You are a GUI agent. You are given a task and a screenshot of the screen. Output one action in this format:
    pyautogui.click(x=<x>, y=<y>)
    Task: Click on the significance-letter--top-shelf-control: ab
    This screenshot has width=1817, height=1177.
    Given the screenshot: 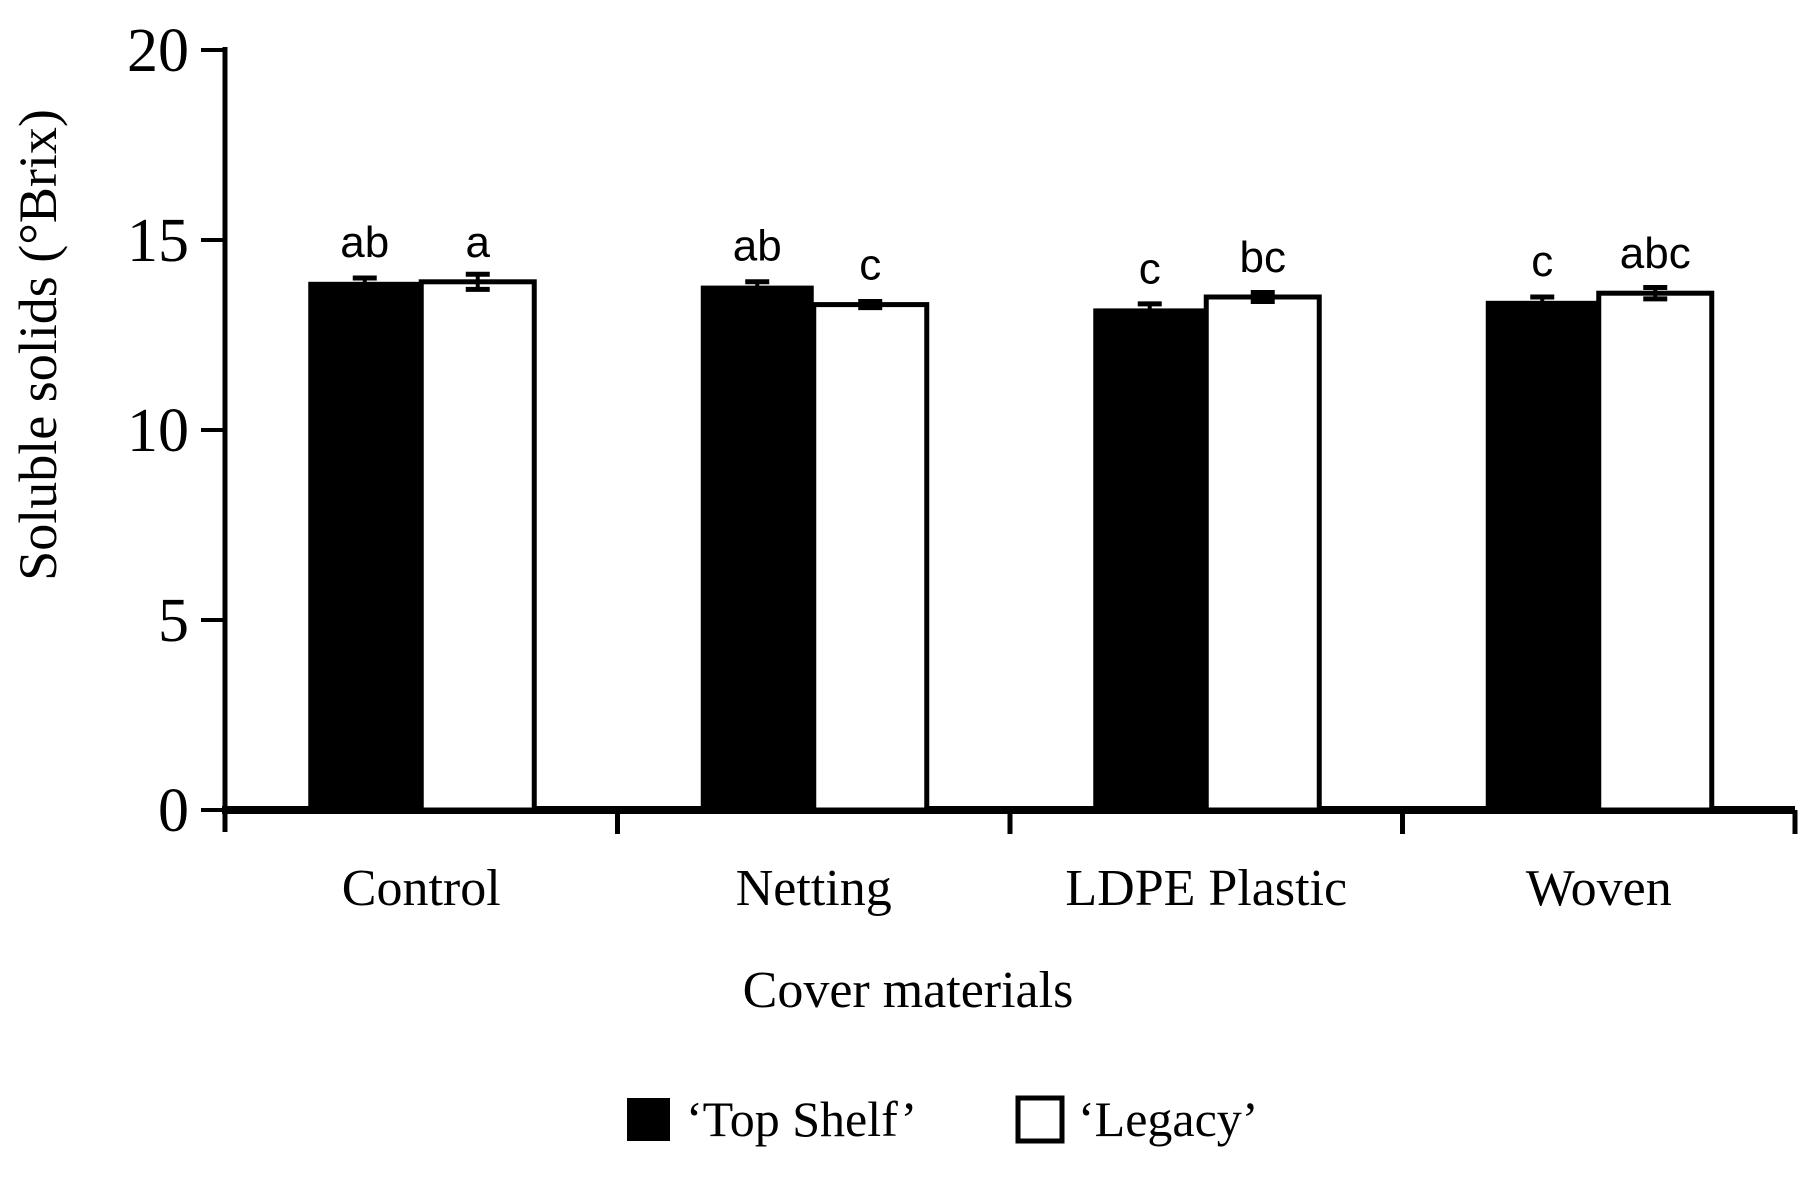 What is the action you would take?
    pyautogui.click(x=364, y=242)
    